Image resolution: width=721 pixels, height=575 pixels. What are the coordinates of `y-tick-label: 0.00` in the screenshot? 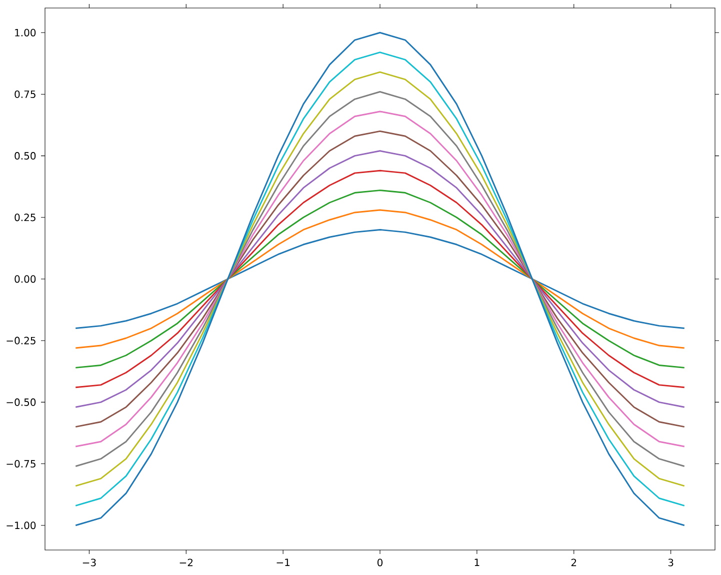 It's located at (25, 279).